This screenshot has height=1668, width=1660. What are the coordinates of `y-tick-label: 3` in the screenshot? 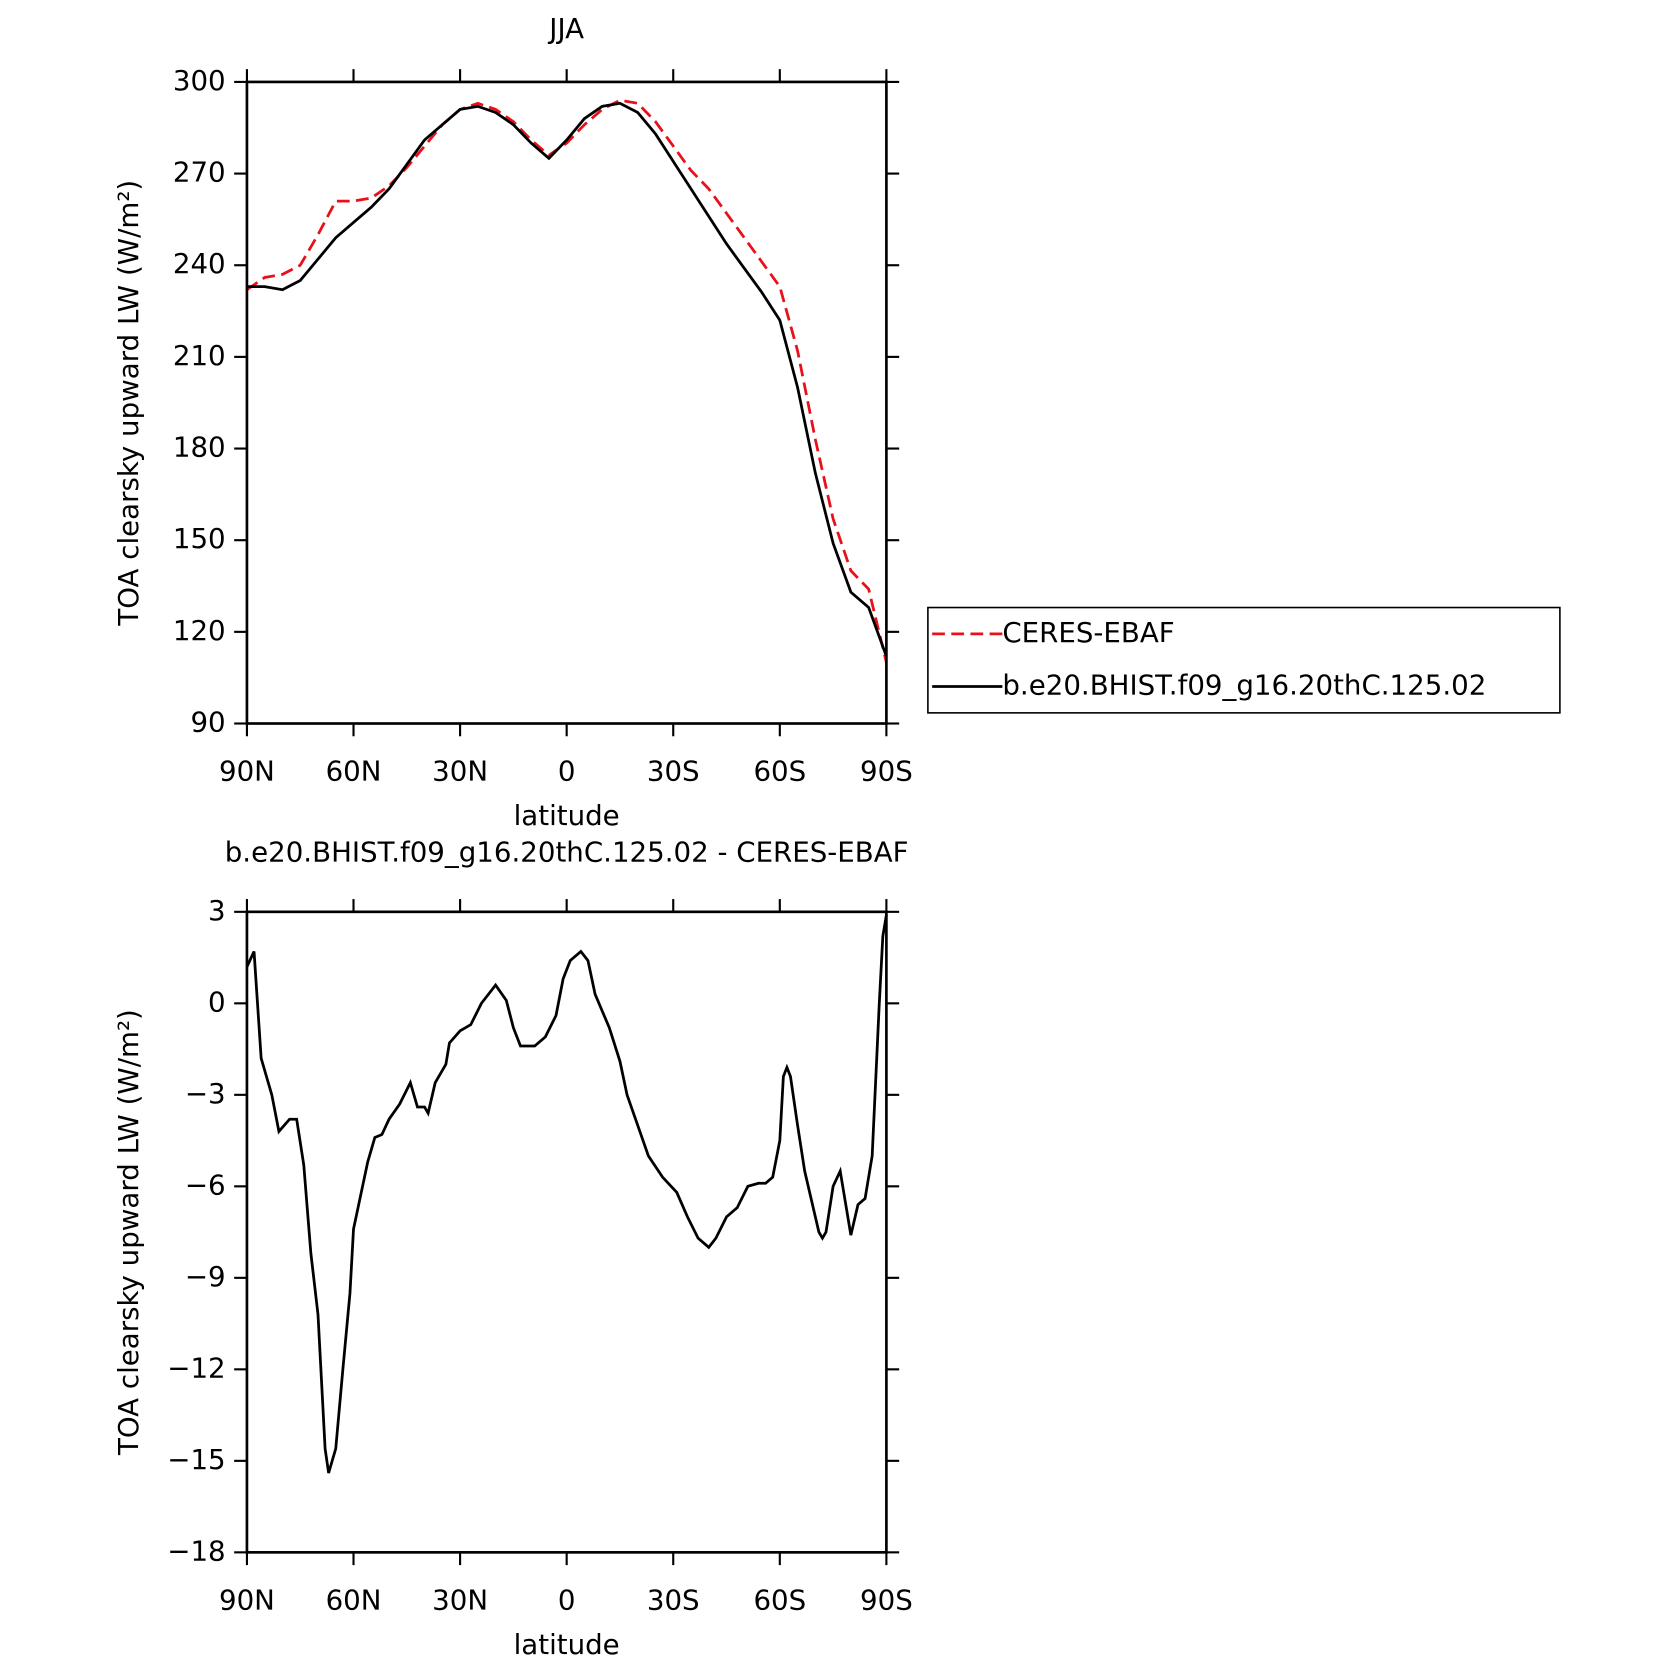 It's located at (217, 910).